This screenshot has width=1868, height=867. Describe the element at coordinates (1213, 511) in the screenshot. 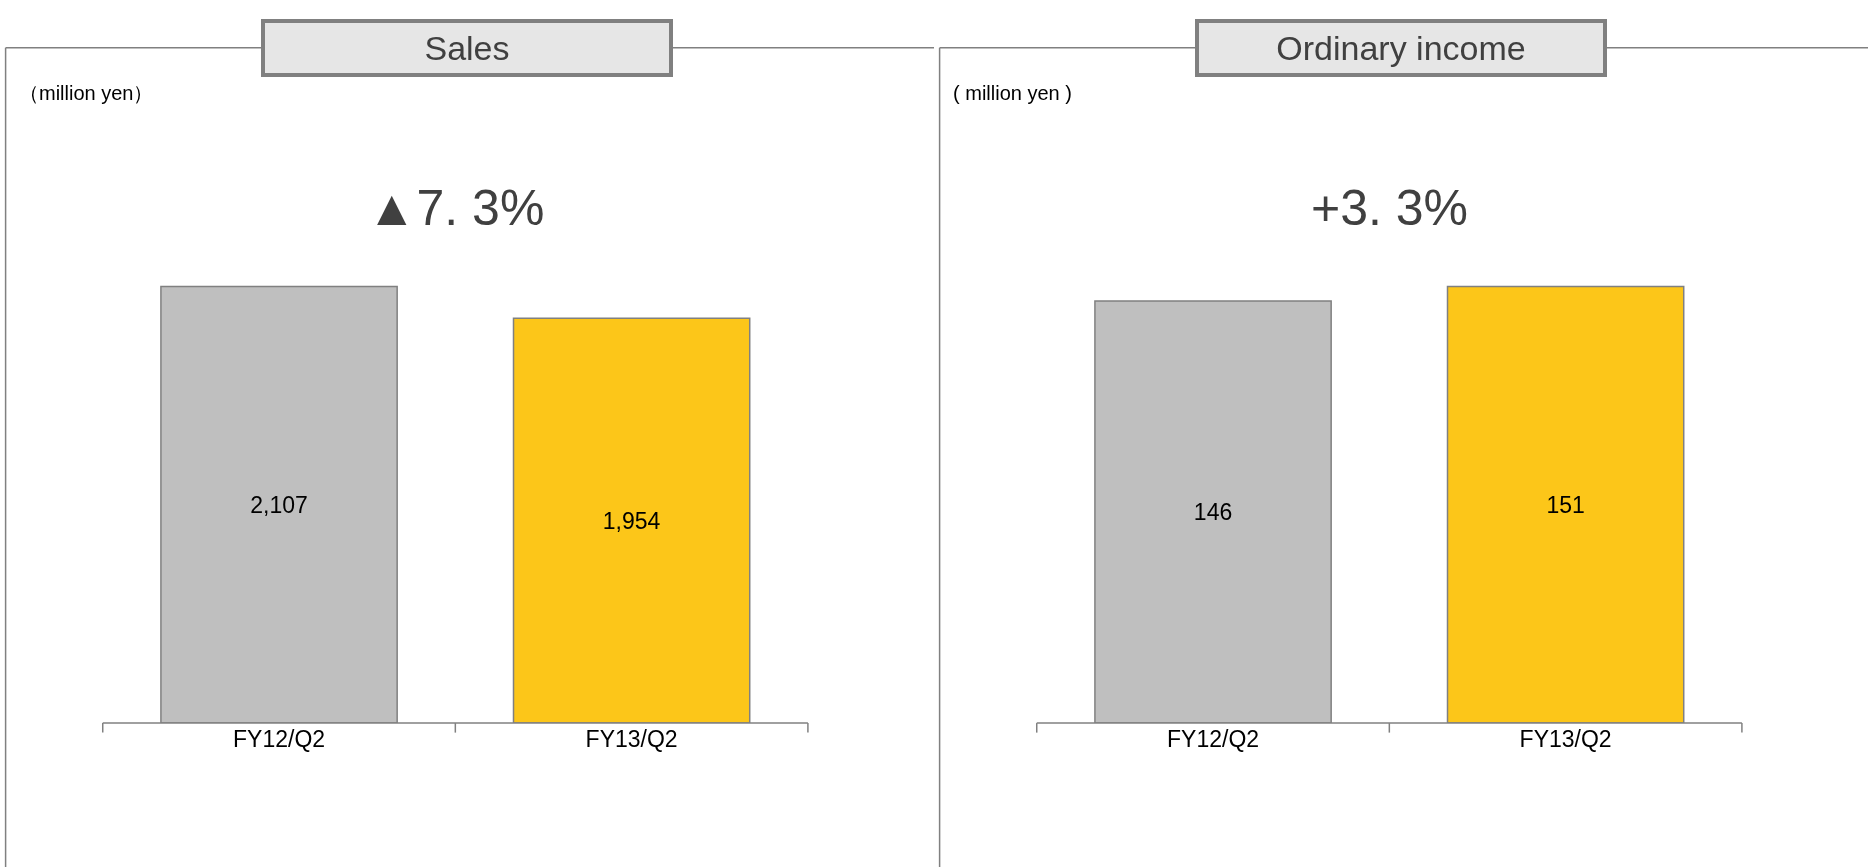

I see `data-label: 146` at that location.